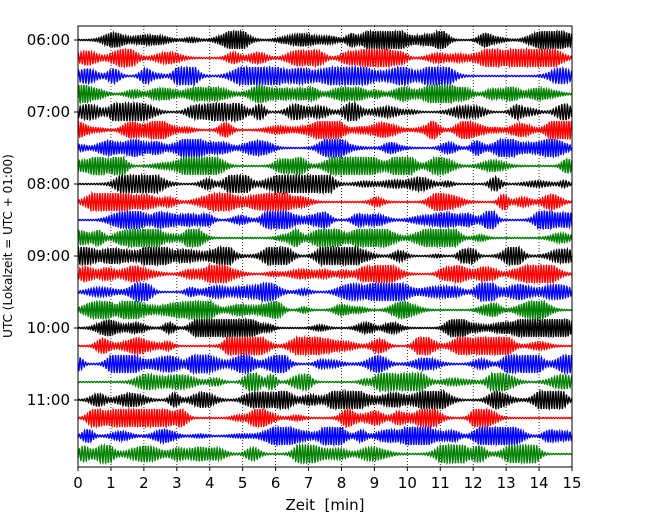 This screenshot has width=650, height=520. I want to click on x-tick-label: 1, so click(111, 483).